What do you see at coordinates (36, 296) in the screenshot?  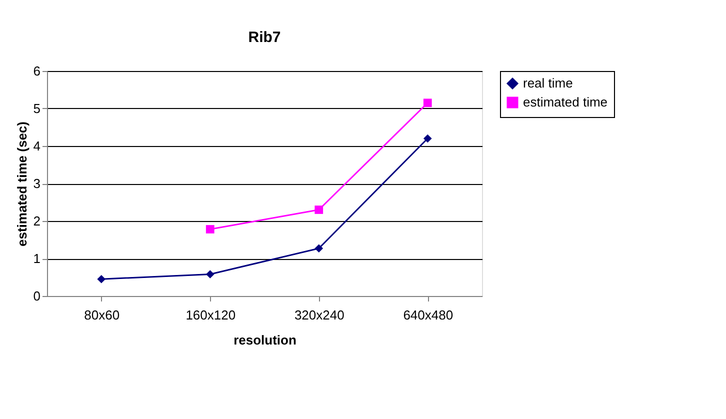 I see `y-tick-label: 0` at bounding box center [36, 296].